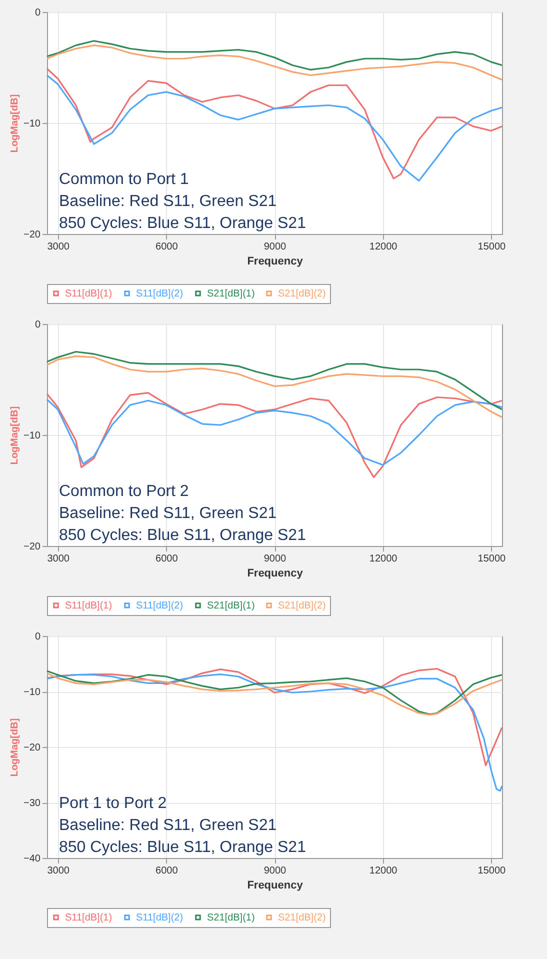  Describe the element at coordinates (124, 179) in the screenshot. I see `annotation: Common to Port 1` at that location.